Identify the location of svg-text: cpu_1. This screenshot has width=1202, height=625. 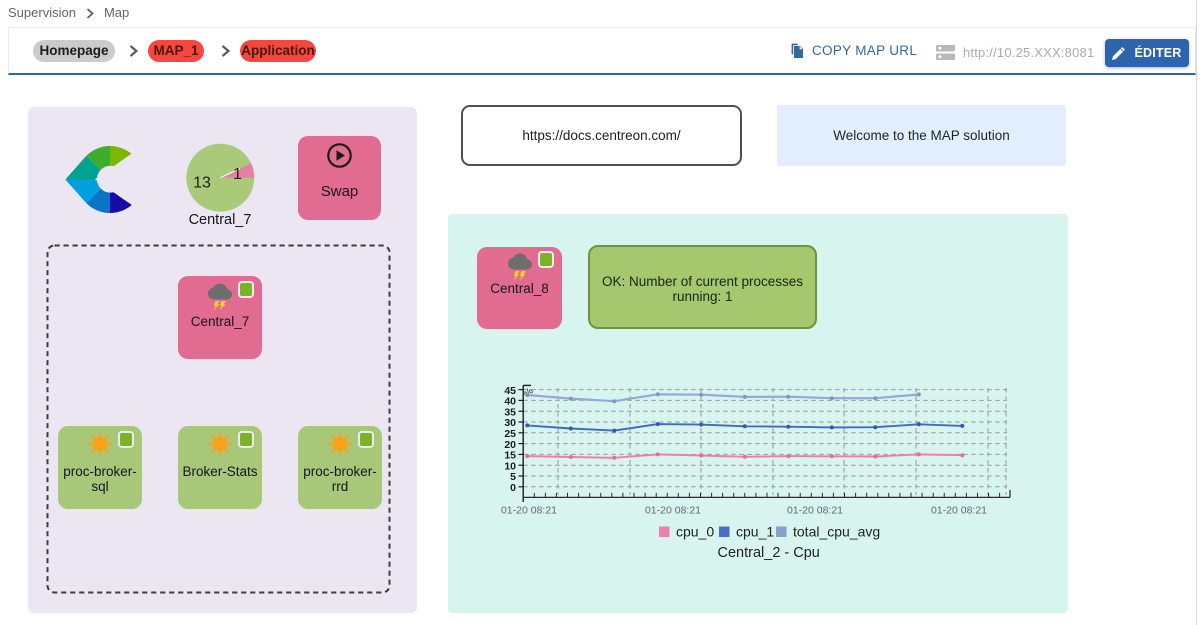
(755, 532).